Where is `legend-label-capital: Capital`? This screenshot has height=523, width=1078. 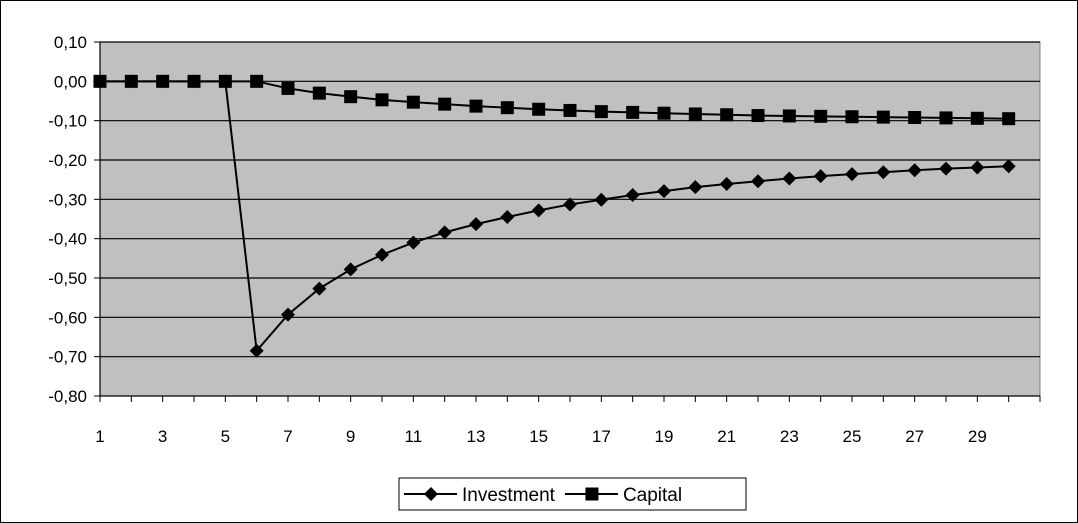
legend-label-capital: Capital is located at coordinates (652, 495).